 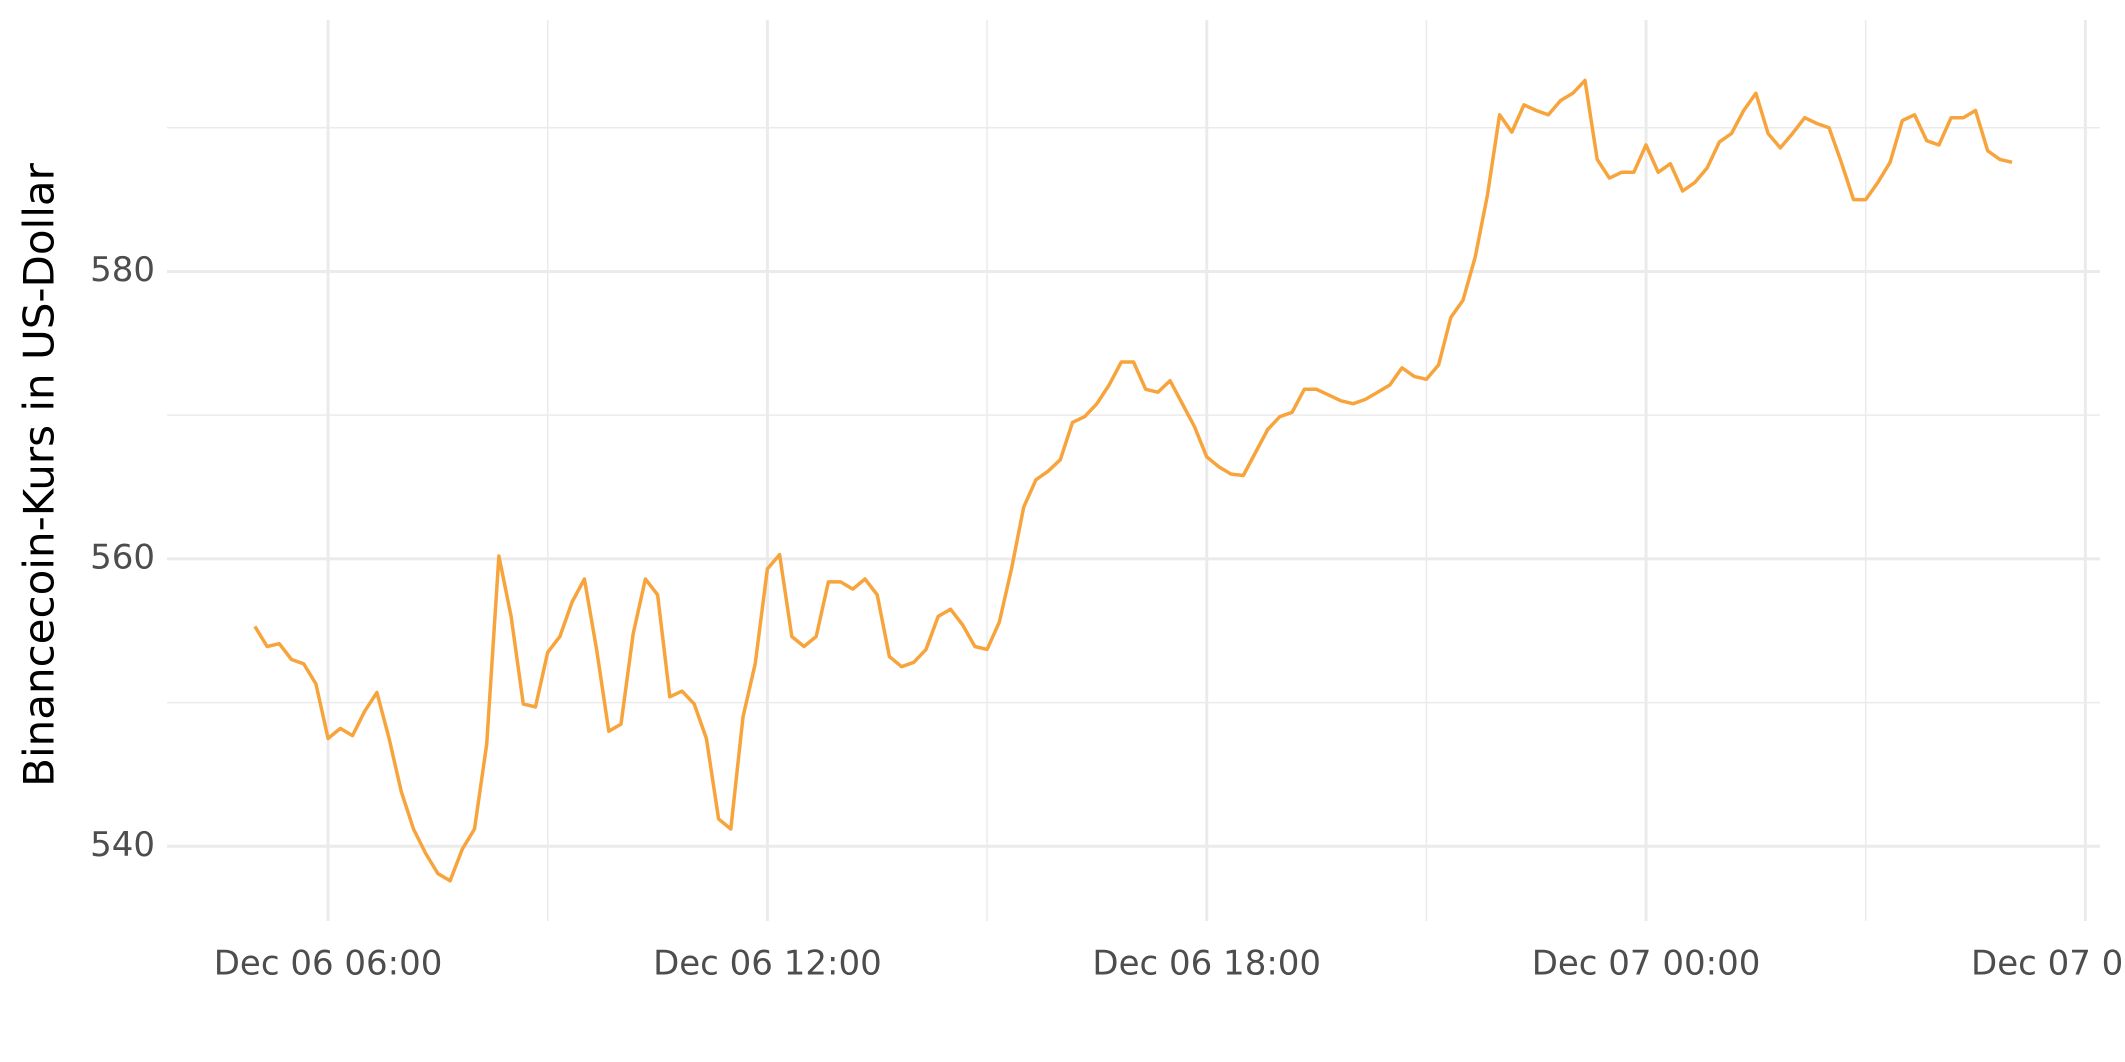 What do you see at coordinates (1646, 964) in the screenshot?
I see `x-tick-label: Dec 07 00:00` at bounding box center [1646, 964].